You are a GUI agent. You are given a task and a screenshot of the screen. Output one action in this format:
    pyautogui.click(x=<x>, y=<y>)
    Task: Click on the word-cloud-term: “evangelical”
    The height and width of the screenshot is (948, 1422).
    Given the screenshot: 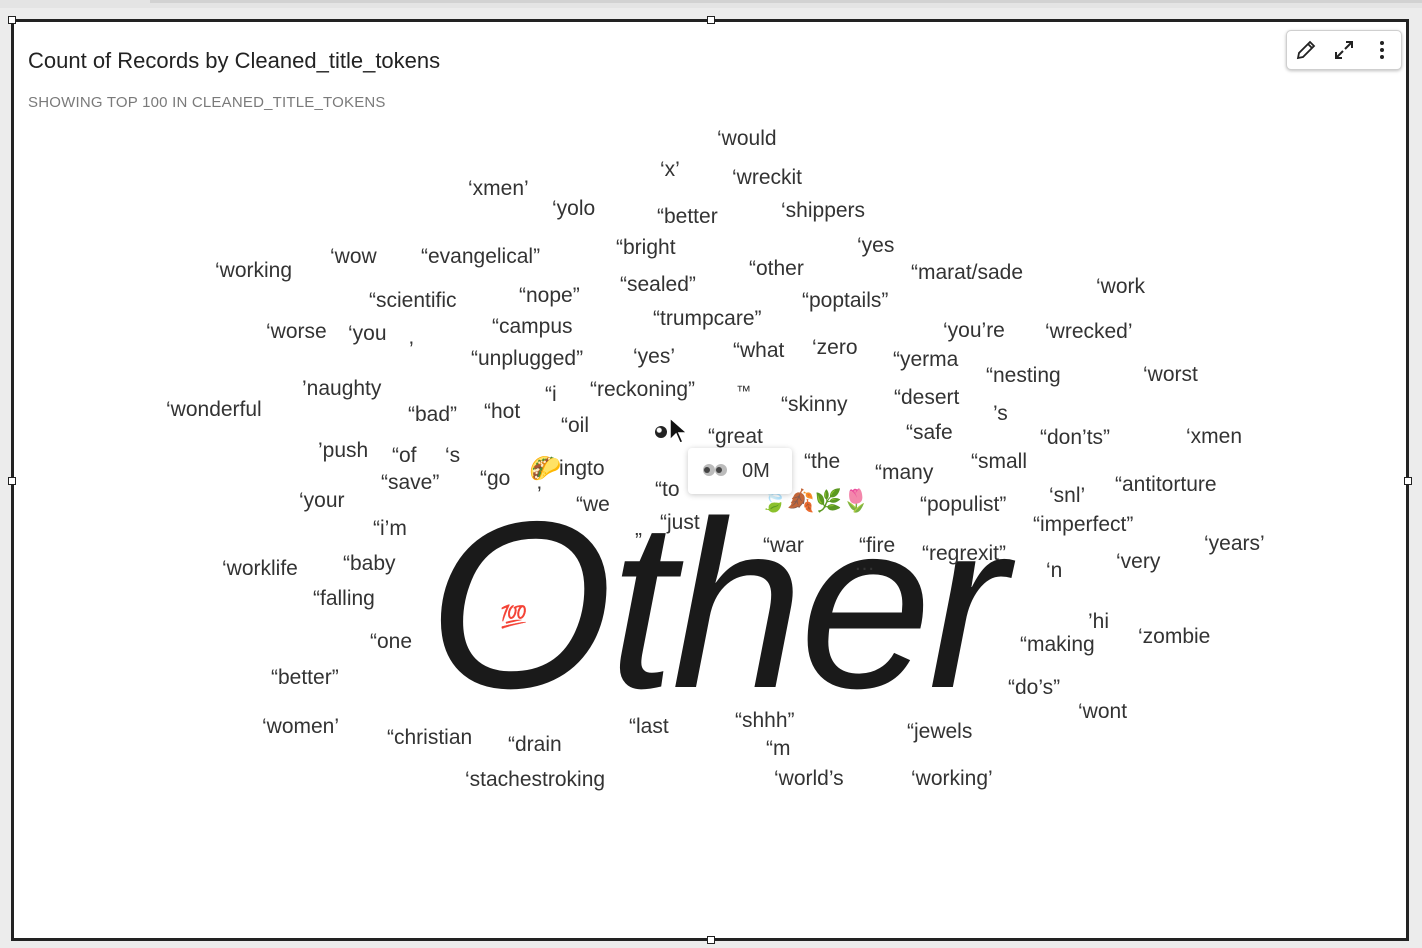 What is the action you would take?
    pyautogui.click(x=481, y=256)
    